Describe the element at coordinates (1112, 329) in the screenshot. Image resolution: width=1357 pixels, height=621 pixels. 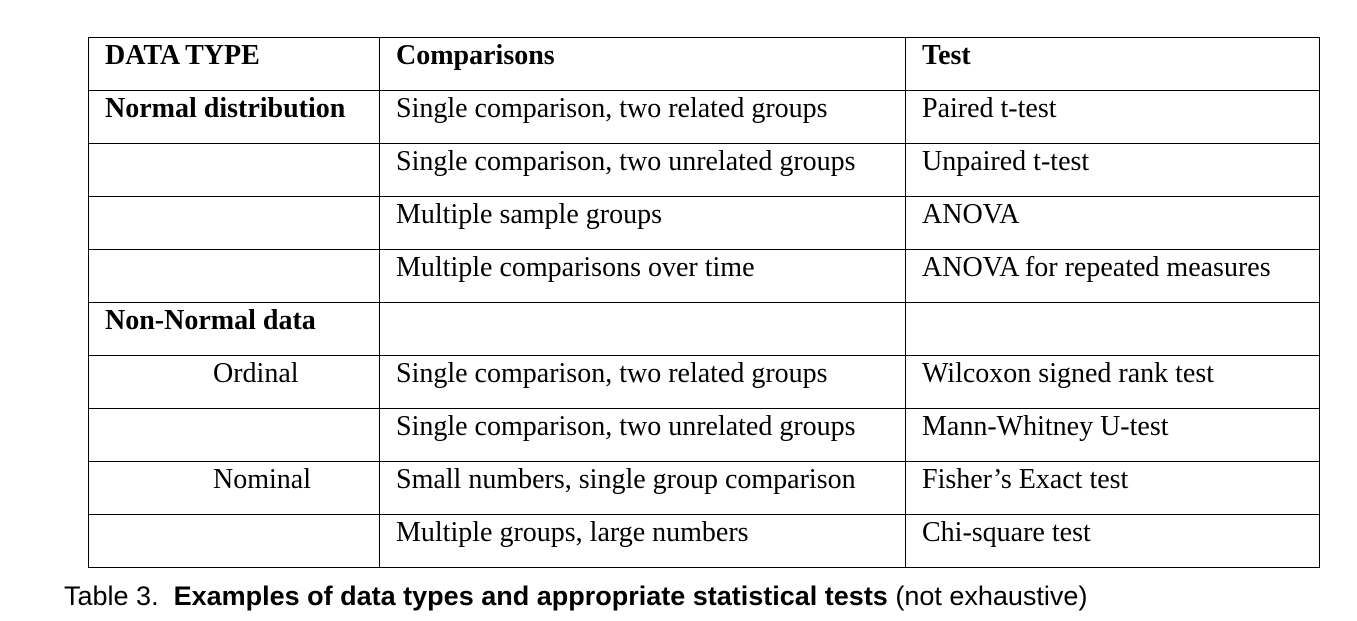
I see `cell-test` at that location.